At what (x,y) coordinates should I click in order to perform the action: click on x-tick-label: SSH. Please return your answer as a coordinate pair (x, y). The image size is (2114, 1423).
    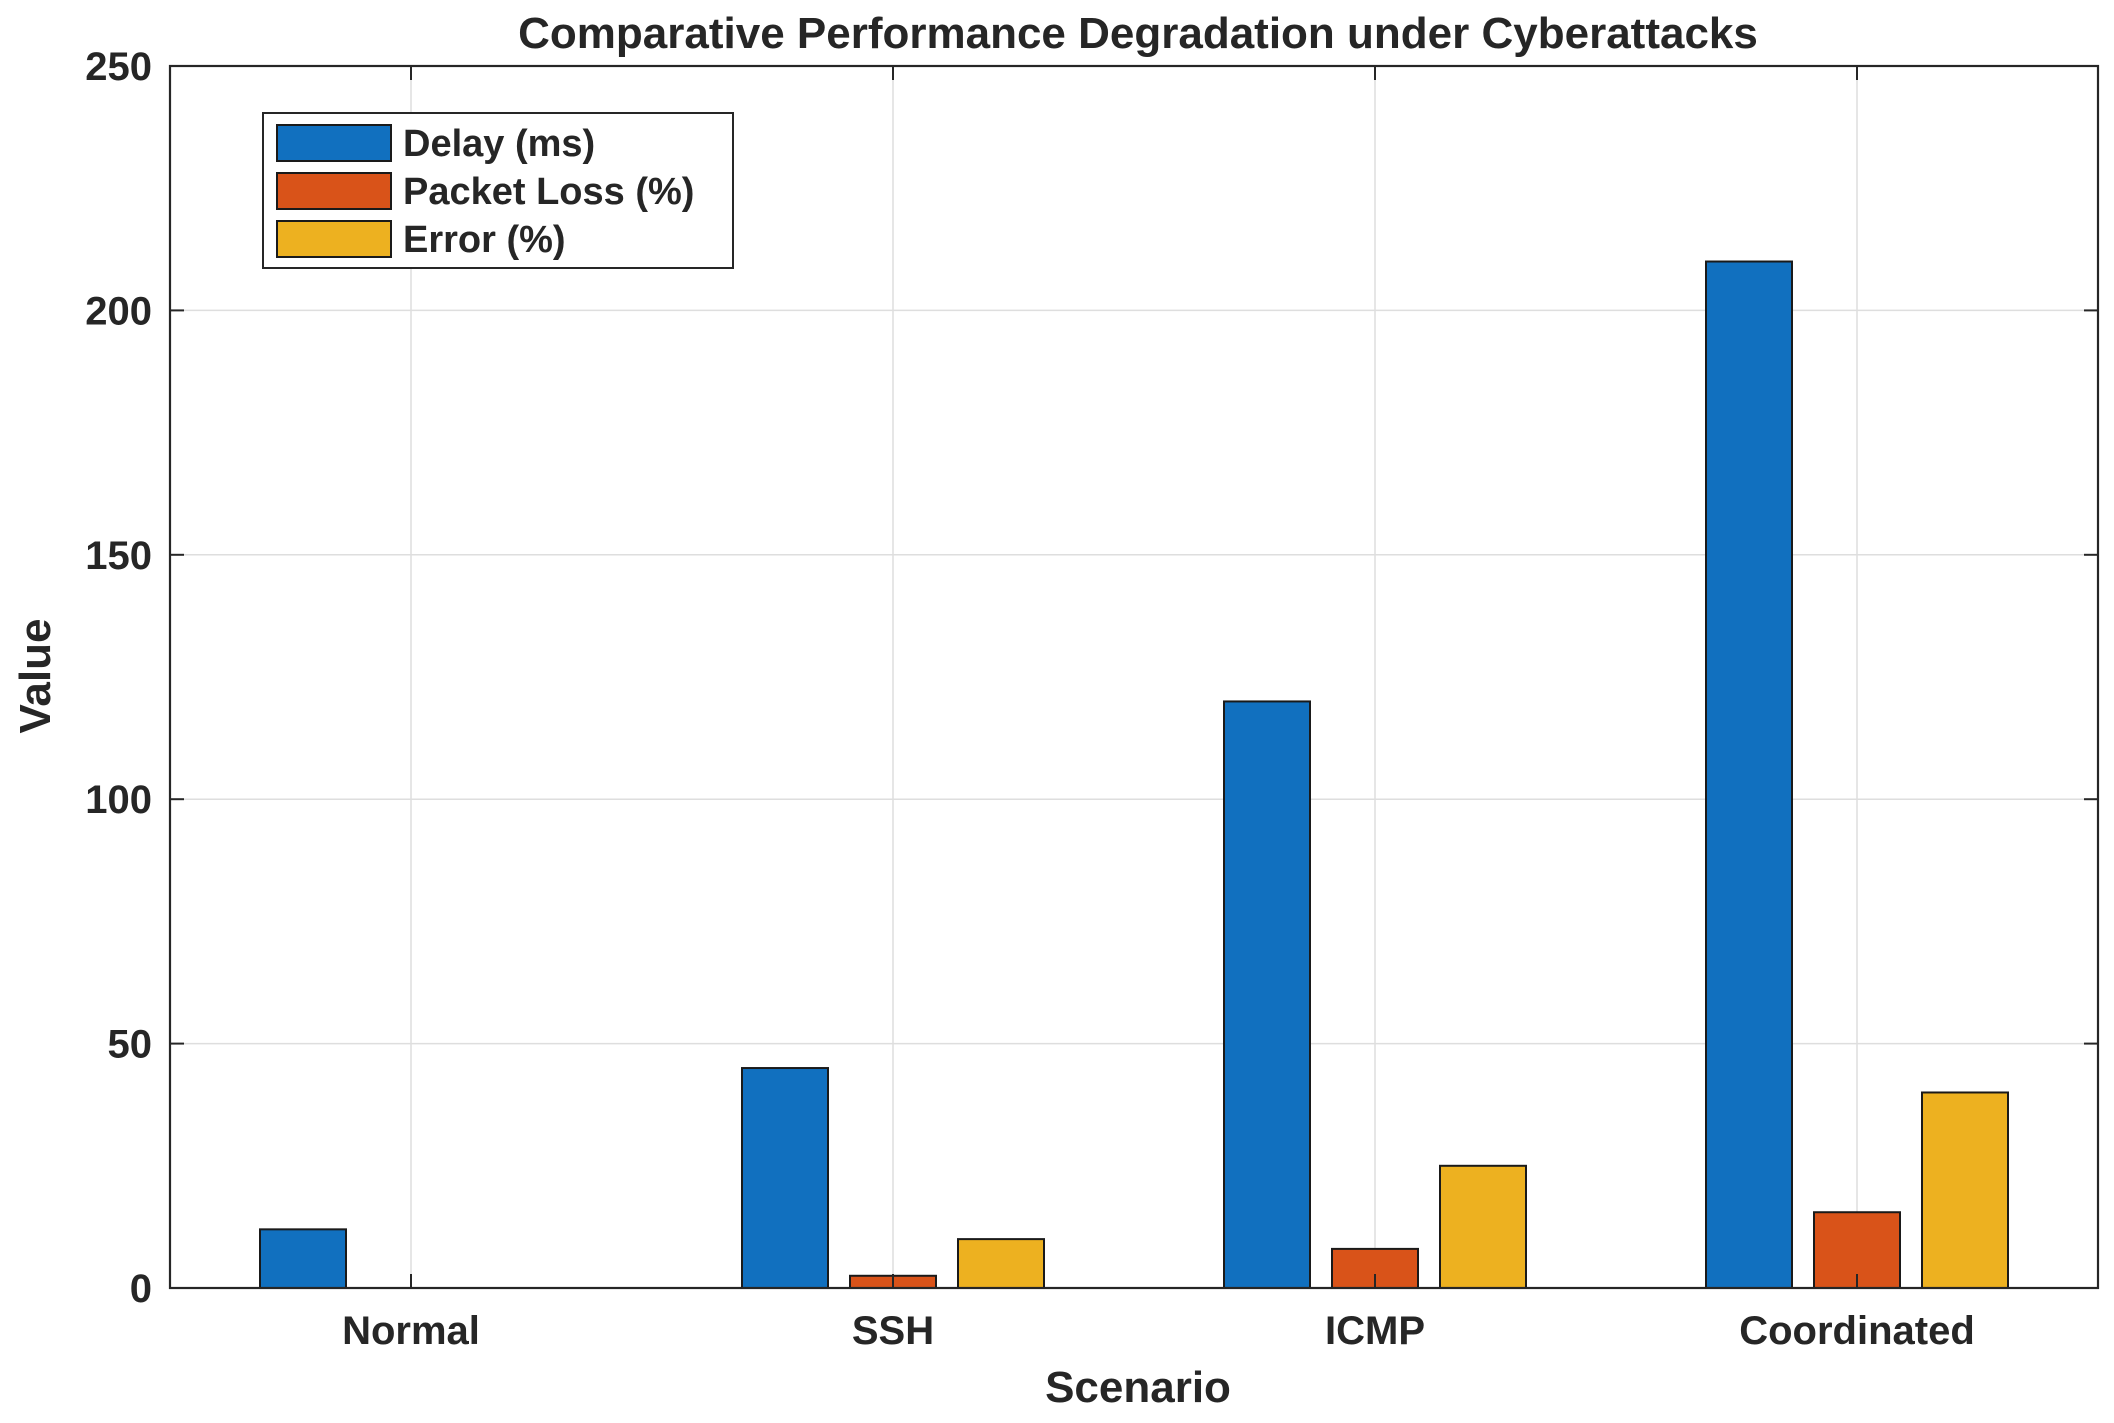
    Looking at the image, I should click on (893, 1331).